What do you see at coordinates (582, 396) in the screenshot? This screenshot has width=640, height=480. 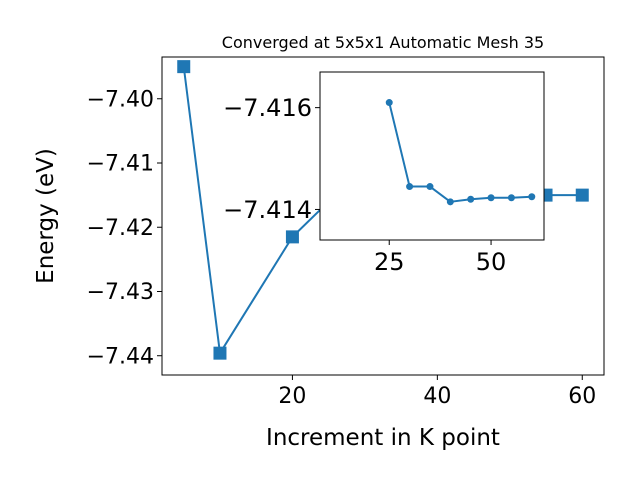 I see `main-x-tick-label: 60` at bounding box center [582, 396].